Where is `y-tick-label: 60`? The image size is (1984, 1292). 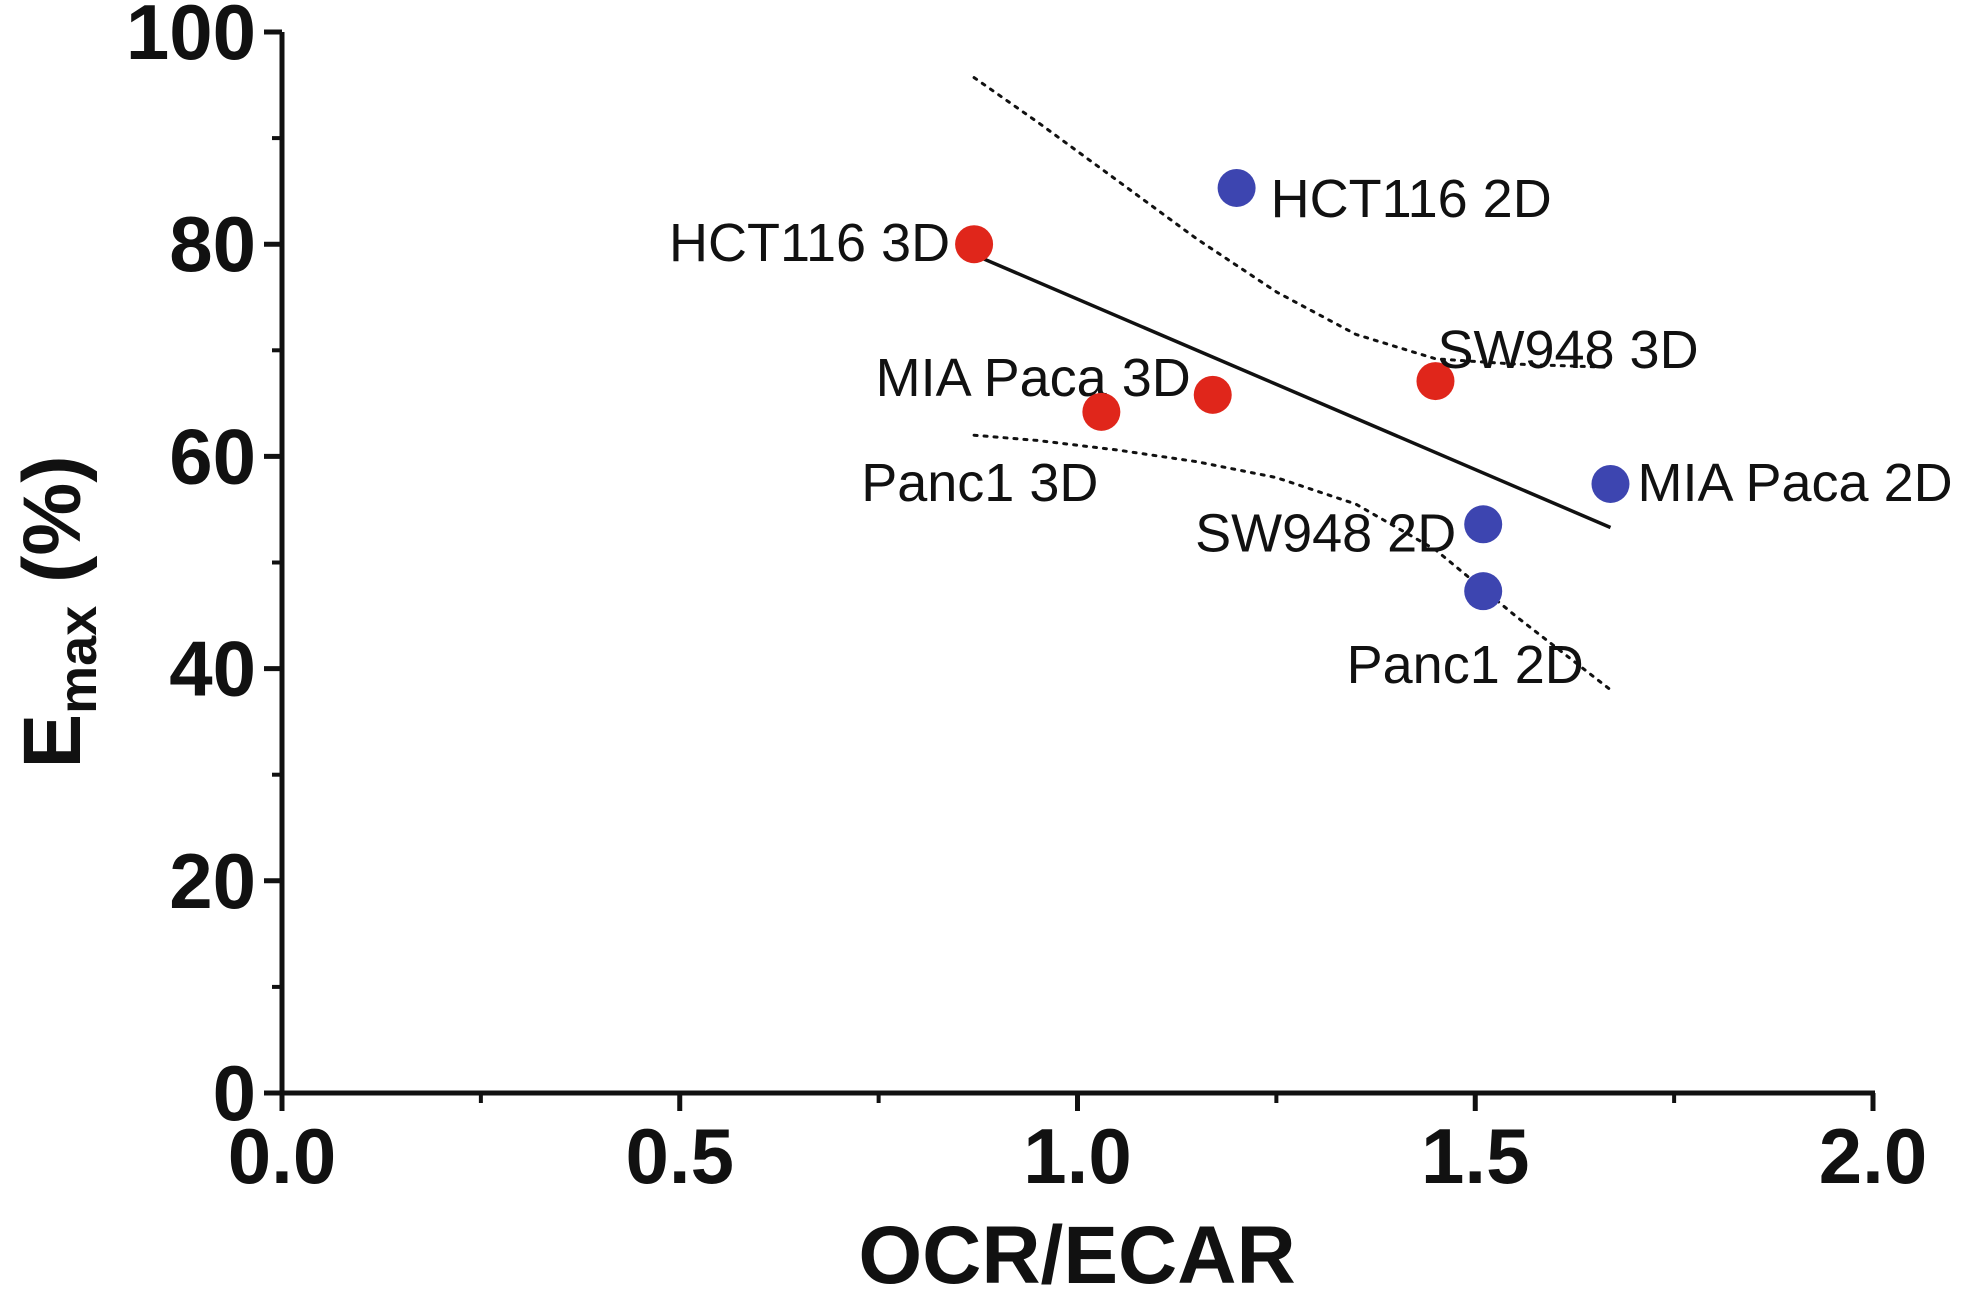
y-tick-label: 60 is located at coordinates (212, 456).